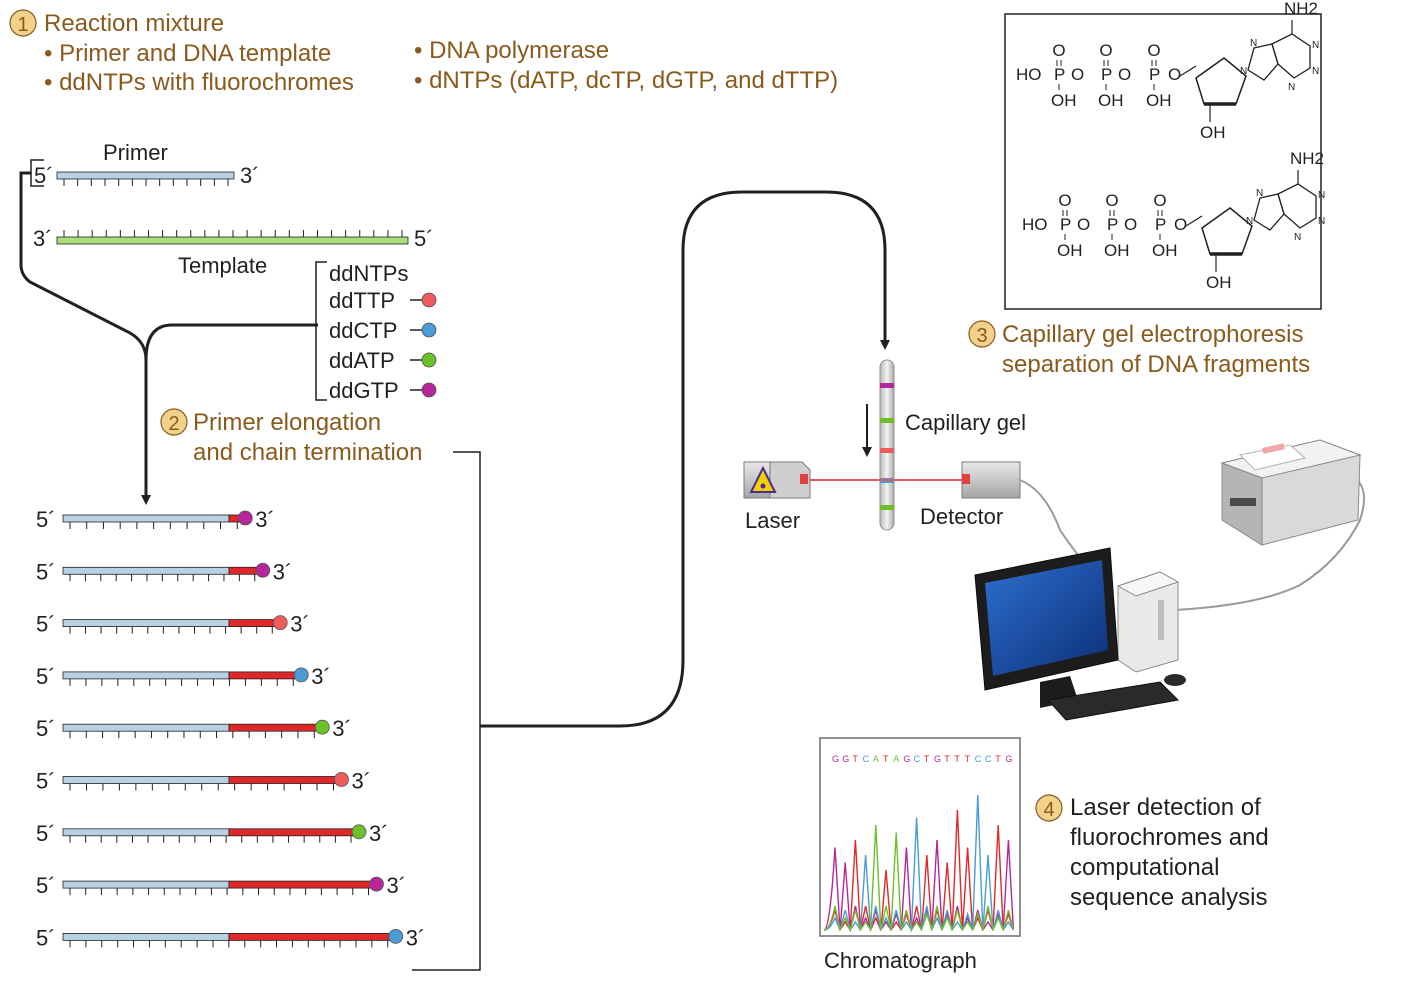 The image size is (1419, 982). I want to click on template-5prime: 5´, so click(424, 238).